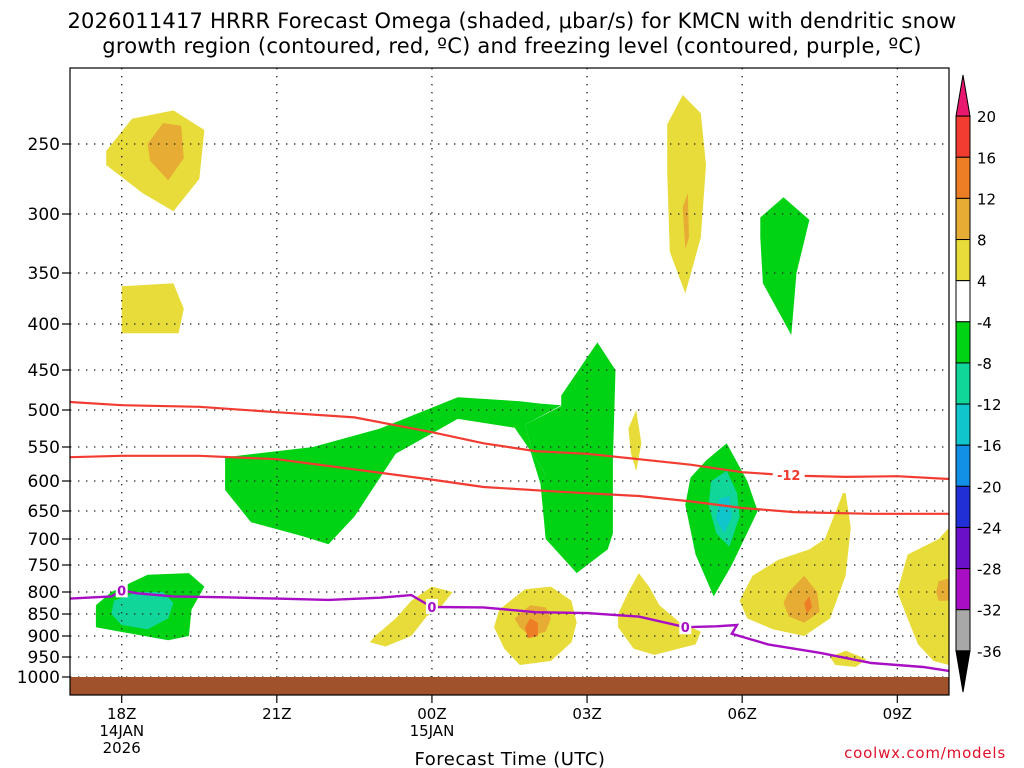 Image resolution: width=1024 pixels, height=768 pixels. Describe the element at coordinates (989, 570) in the screenshot. I see `colorbar-label: -28` at that location.